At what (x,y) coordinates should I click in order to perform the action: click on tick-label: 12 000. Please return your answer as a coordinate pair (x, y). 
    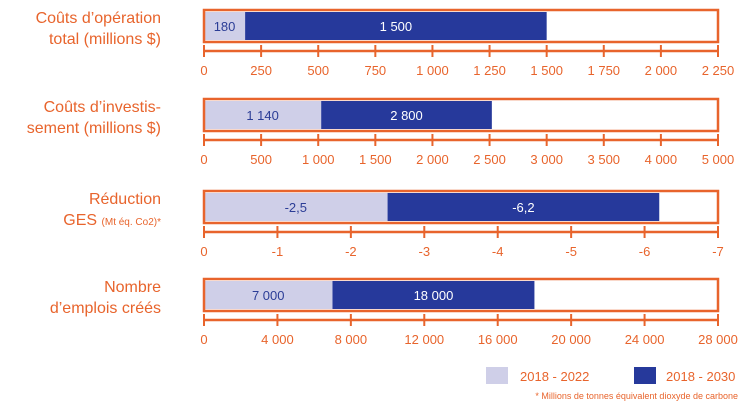
    Looking at the image, I should click on (424, 339).